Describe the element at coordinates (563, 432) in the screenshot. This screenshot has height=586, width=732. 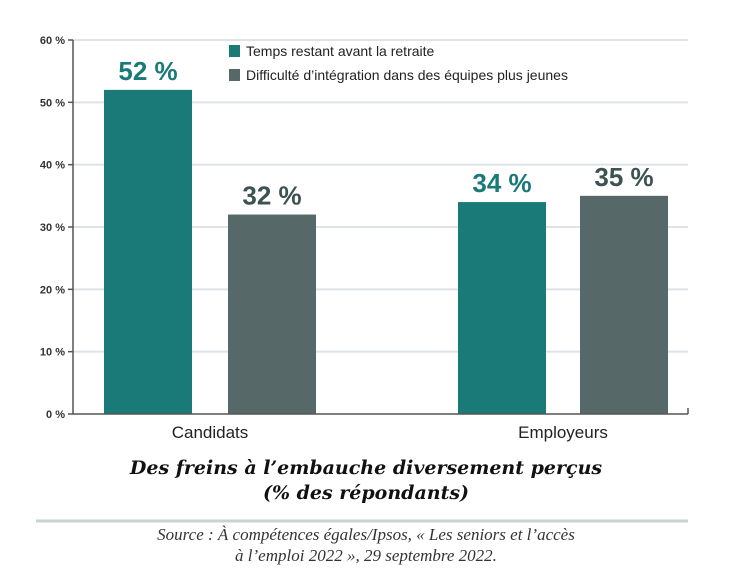
I see `x-category-label: Employeurs` at that location.